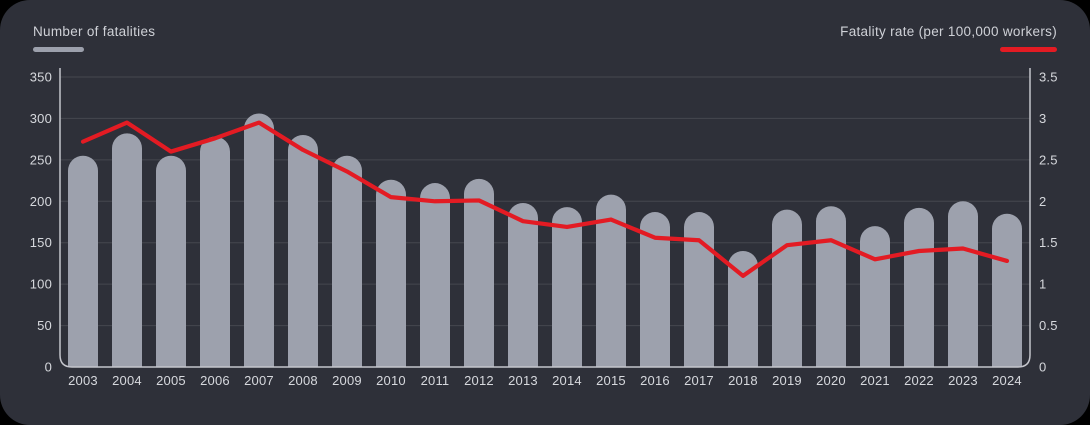 The image size is (1090, 425). I want to click on bar-2005, so click(171, 261).